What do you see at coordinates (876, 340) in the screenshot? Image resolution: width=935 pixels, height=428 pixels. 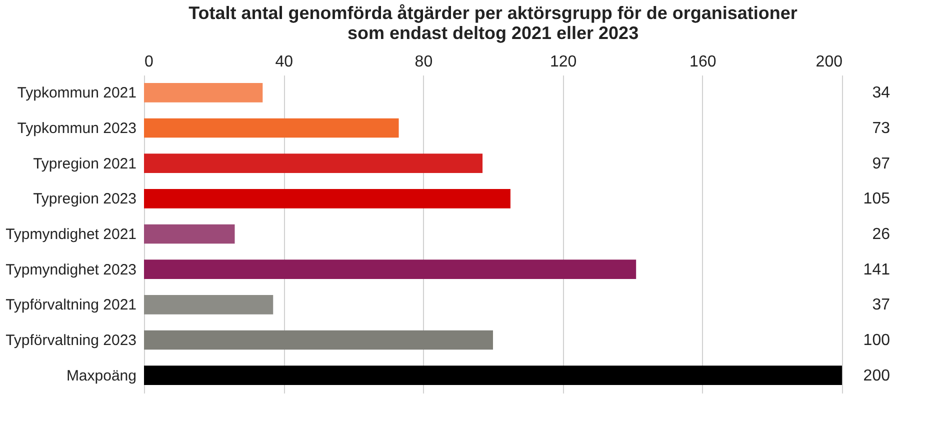 I see `data-label: 100` at bounding box center [876, 340].